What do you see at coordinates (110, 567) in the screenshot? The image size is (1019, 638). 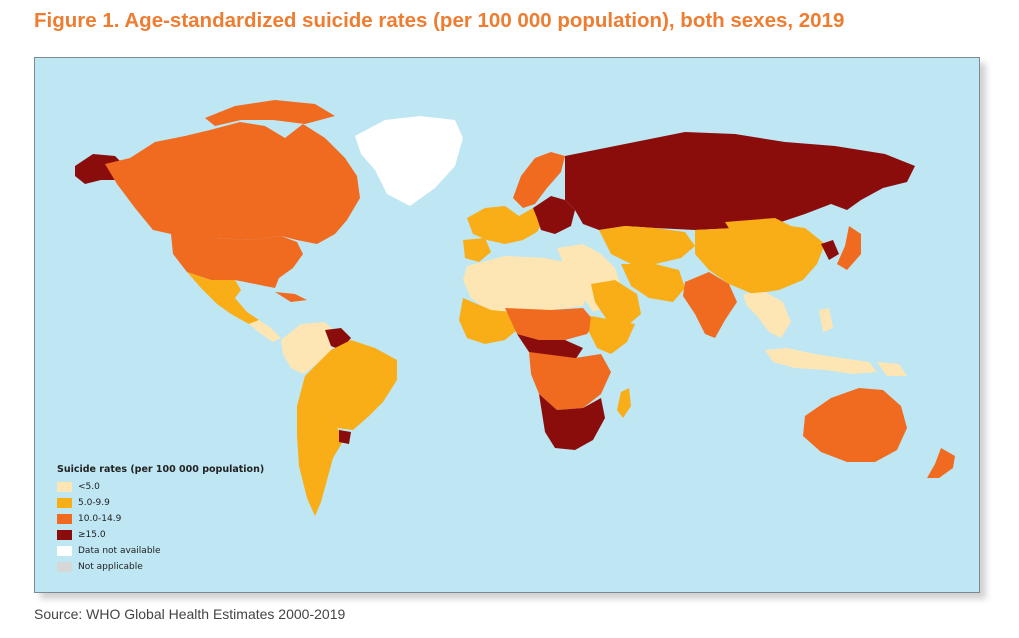 I see `legend-label: Not applicable` at bounding box center [110, 567].